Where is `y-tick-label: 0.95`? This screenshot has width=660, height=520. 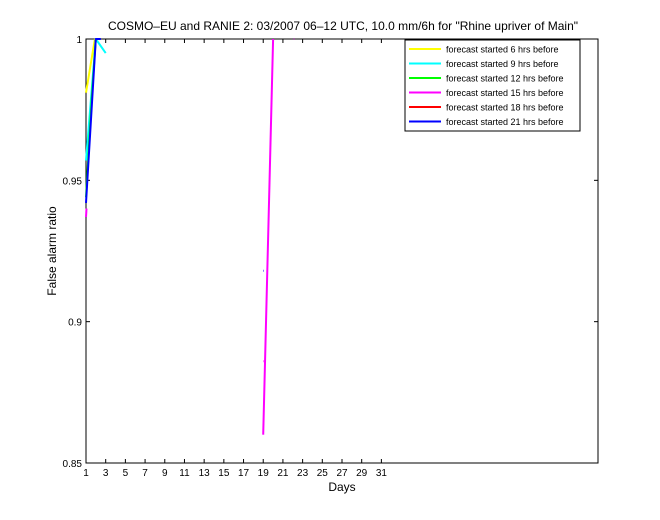
y-tick-label: 0.95 is located at coordinates (73, 181).